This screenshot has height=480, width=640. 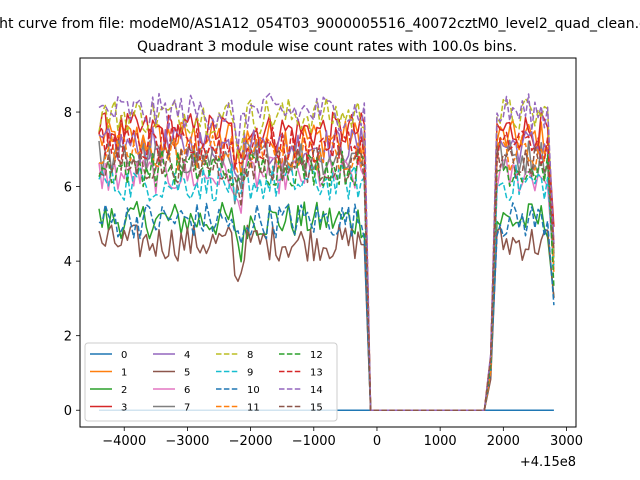 I want to click on y-axis-ticks: 0 2 4 6 8, so click(x=72, y=262).